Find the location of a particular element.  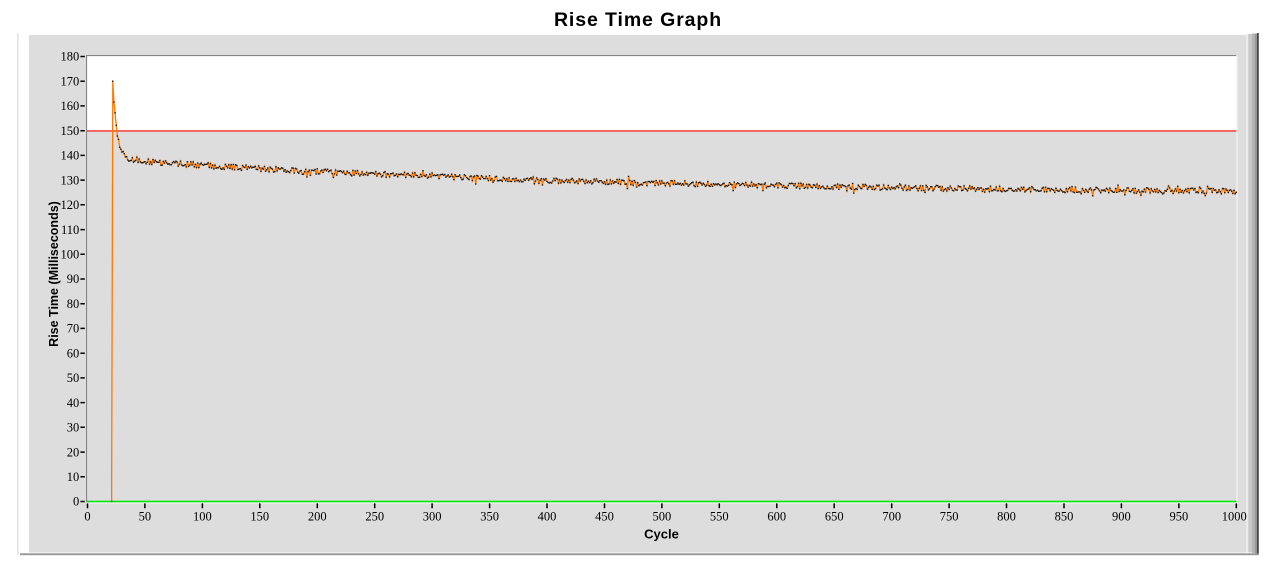

svg-text: 30 is located at coordinates (73, 428).